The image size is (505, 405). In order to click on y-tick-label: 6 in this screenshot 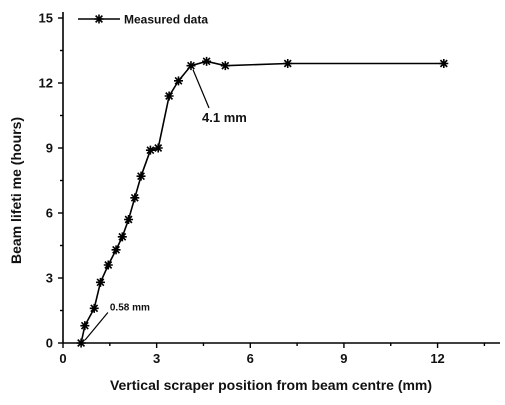, I will do `click(49, 213)`.